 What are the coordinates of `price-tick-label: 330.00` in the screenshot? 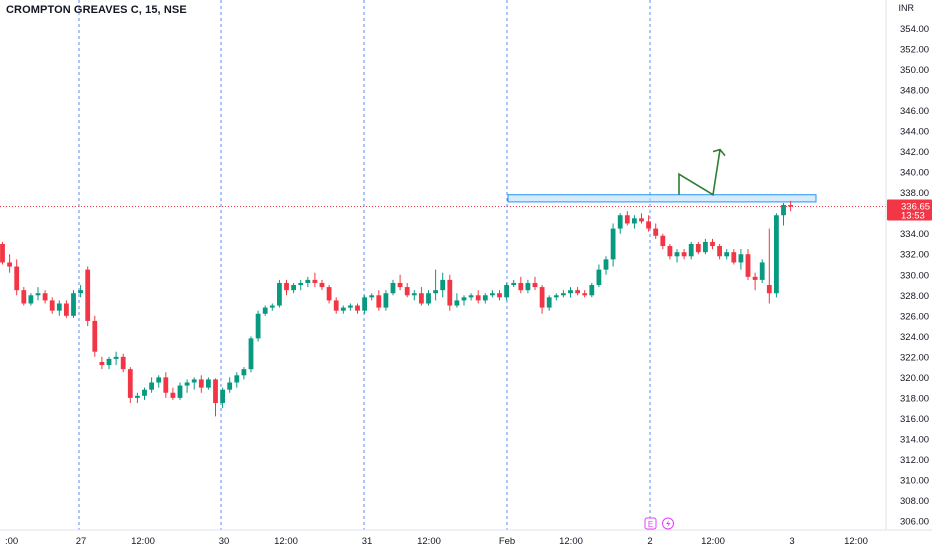 It's located at (914, 275).